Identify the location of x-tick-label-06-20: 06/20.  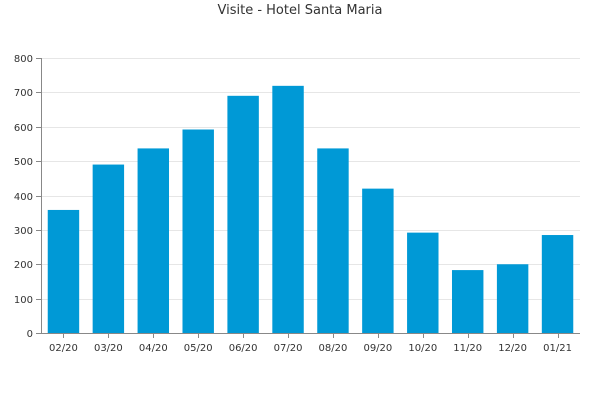
(243, 348).